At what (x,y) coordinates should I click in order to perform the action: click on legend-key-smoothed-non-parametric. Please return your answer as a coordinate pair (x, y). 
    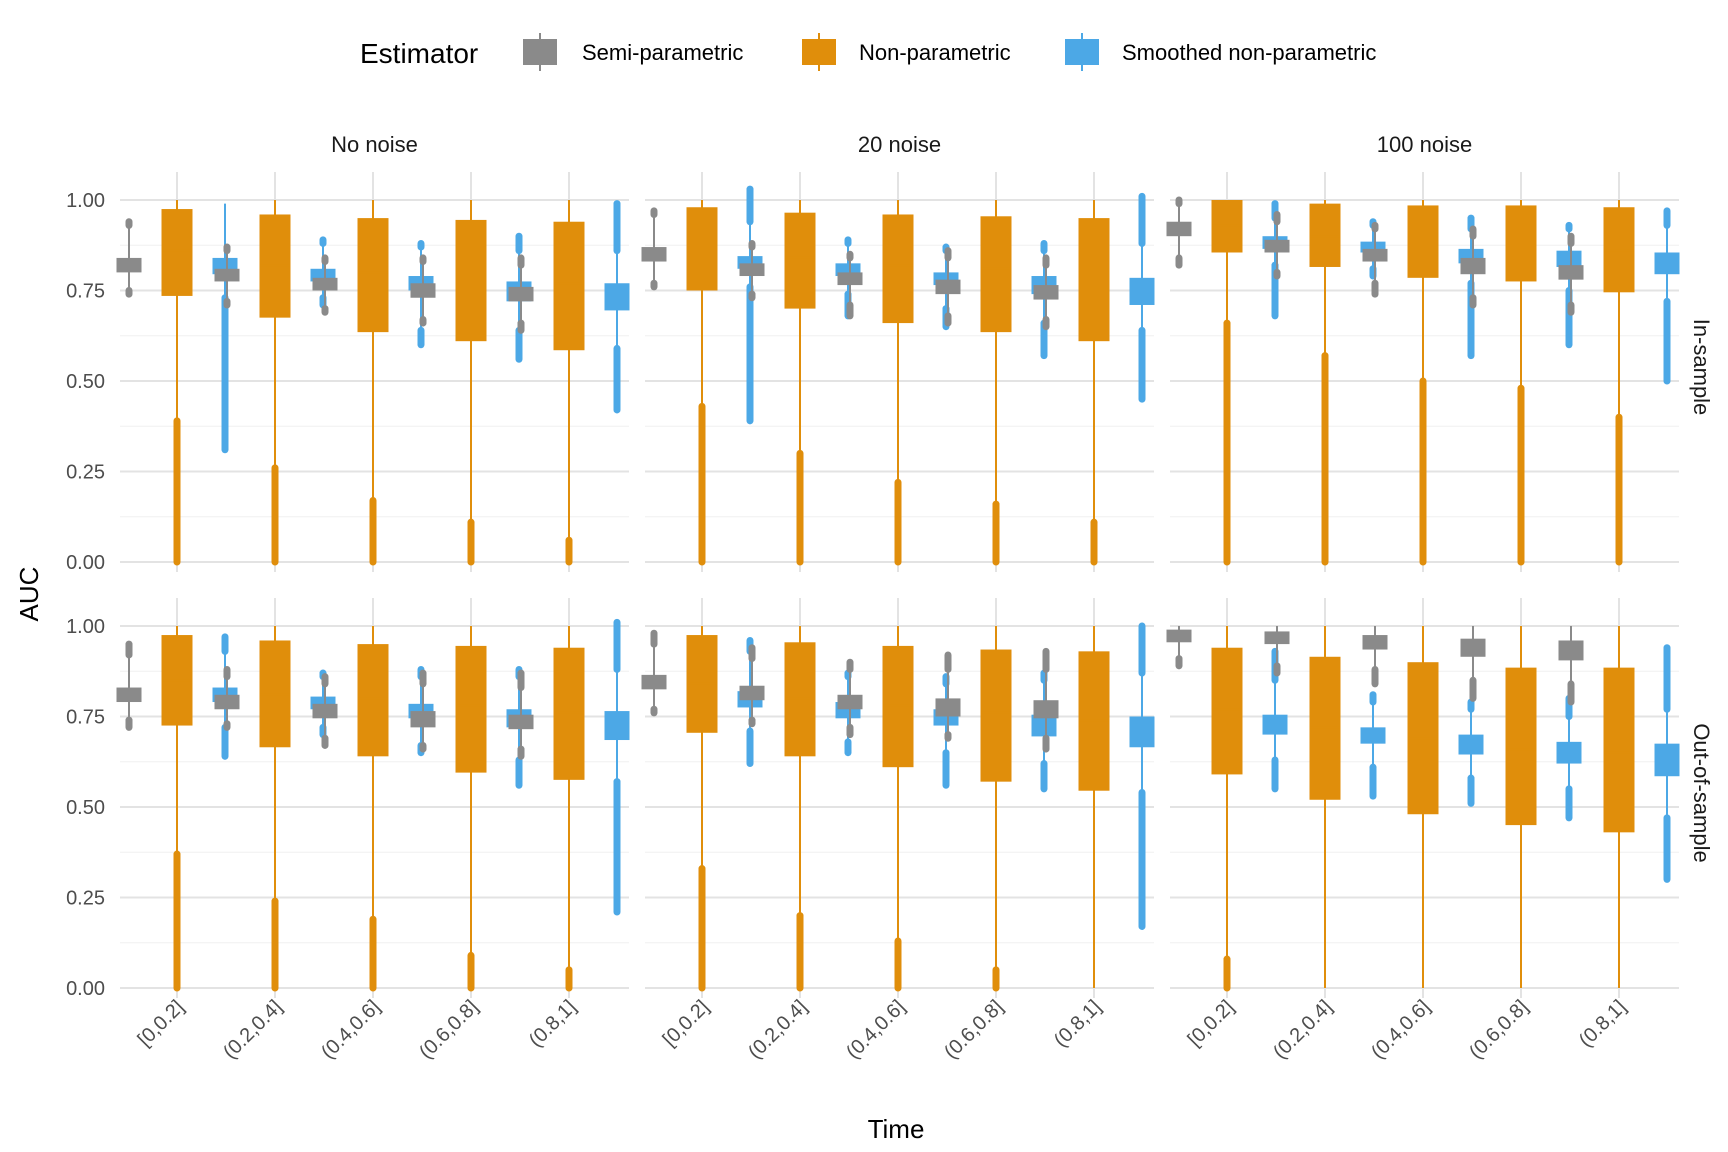
    Looking at the image, I should click on (1082, 52).